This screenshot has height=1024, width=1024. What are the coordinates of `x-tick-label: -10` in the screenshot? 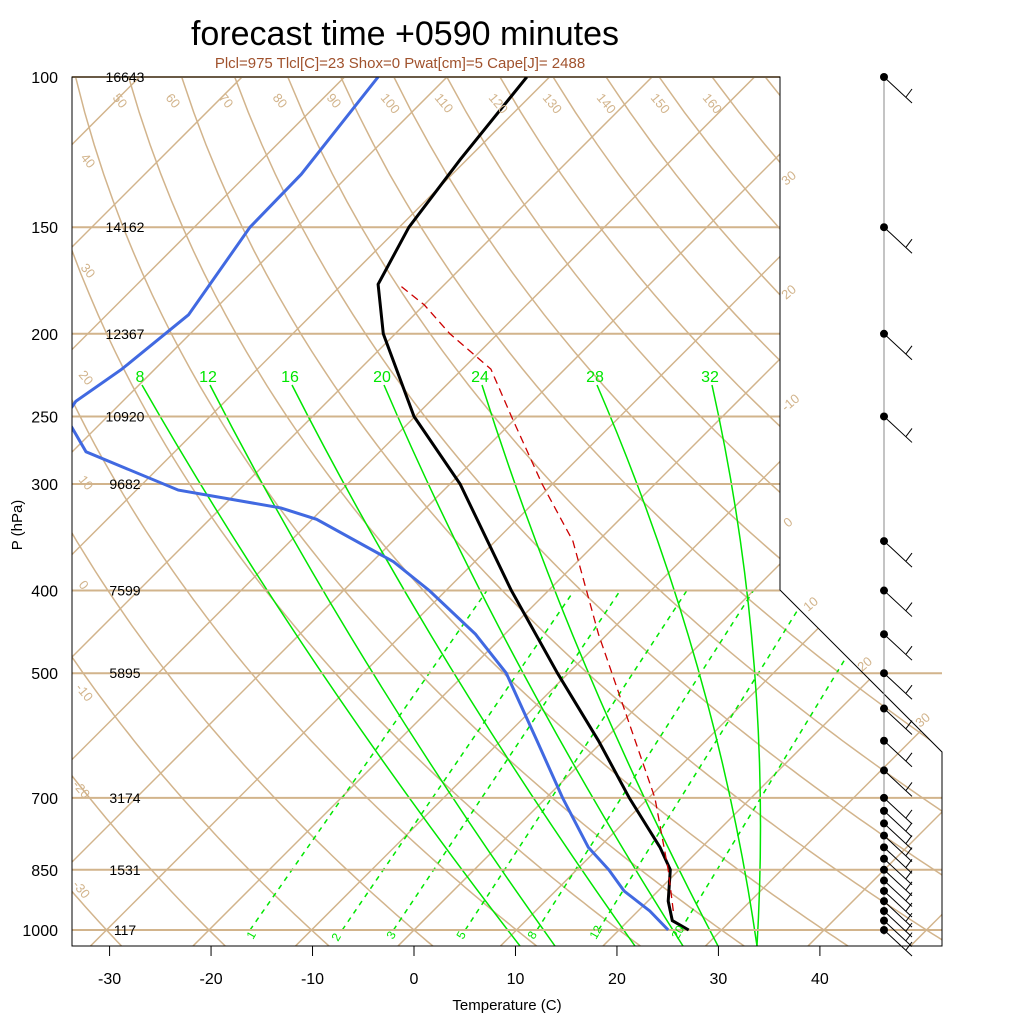 It's located at (312, 979).